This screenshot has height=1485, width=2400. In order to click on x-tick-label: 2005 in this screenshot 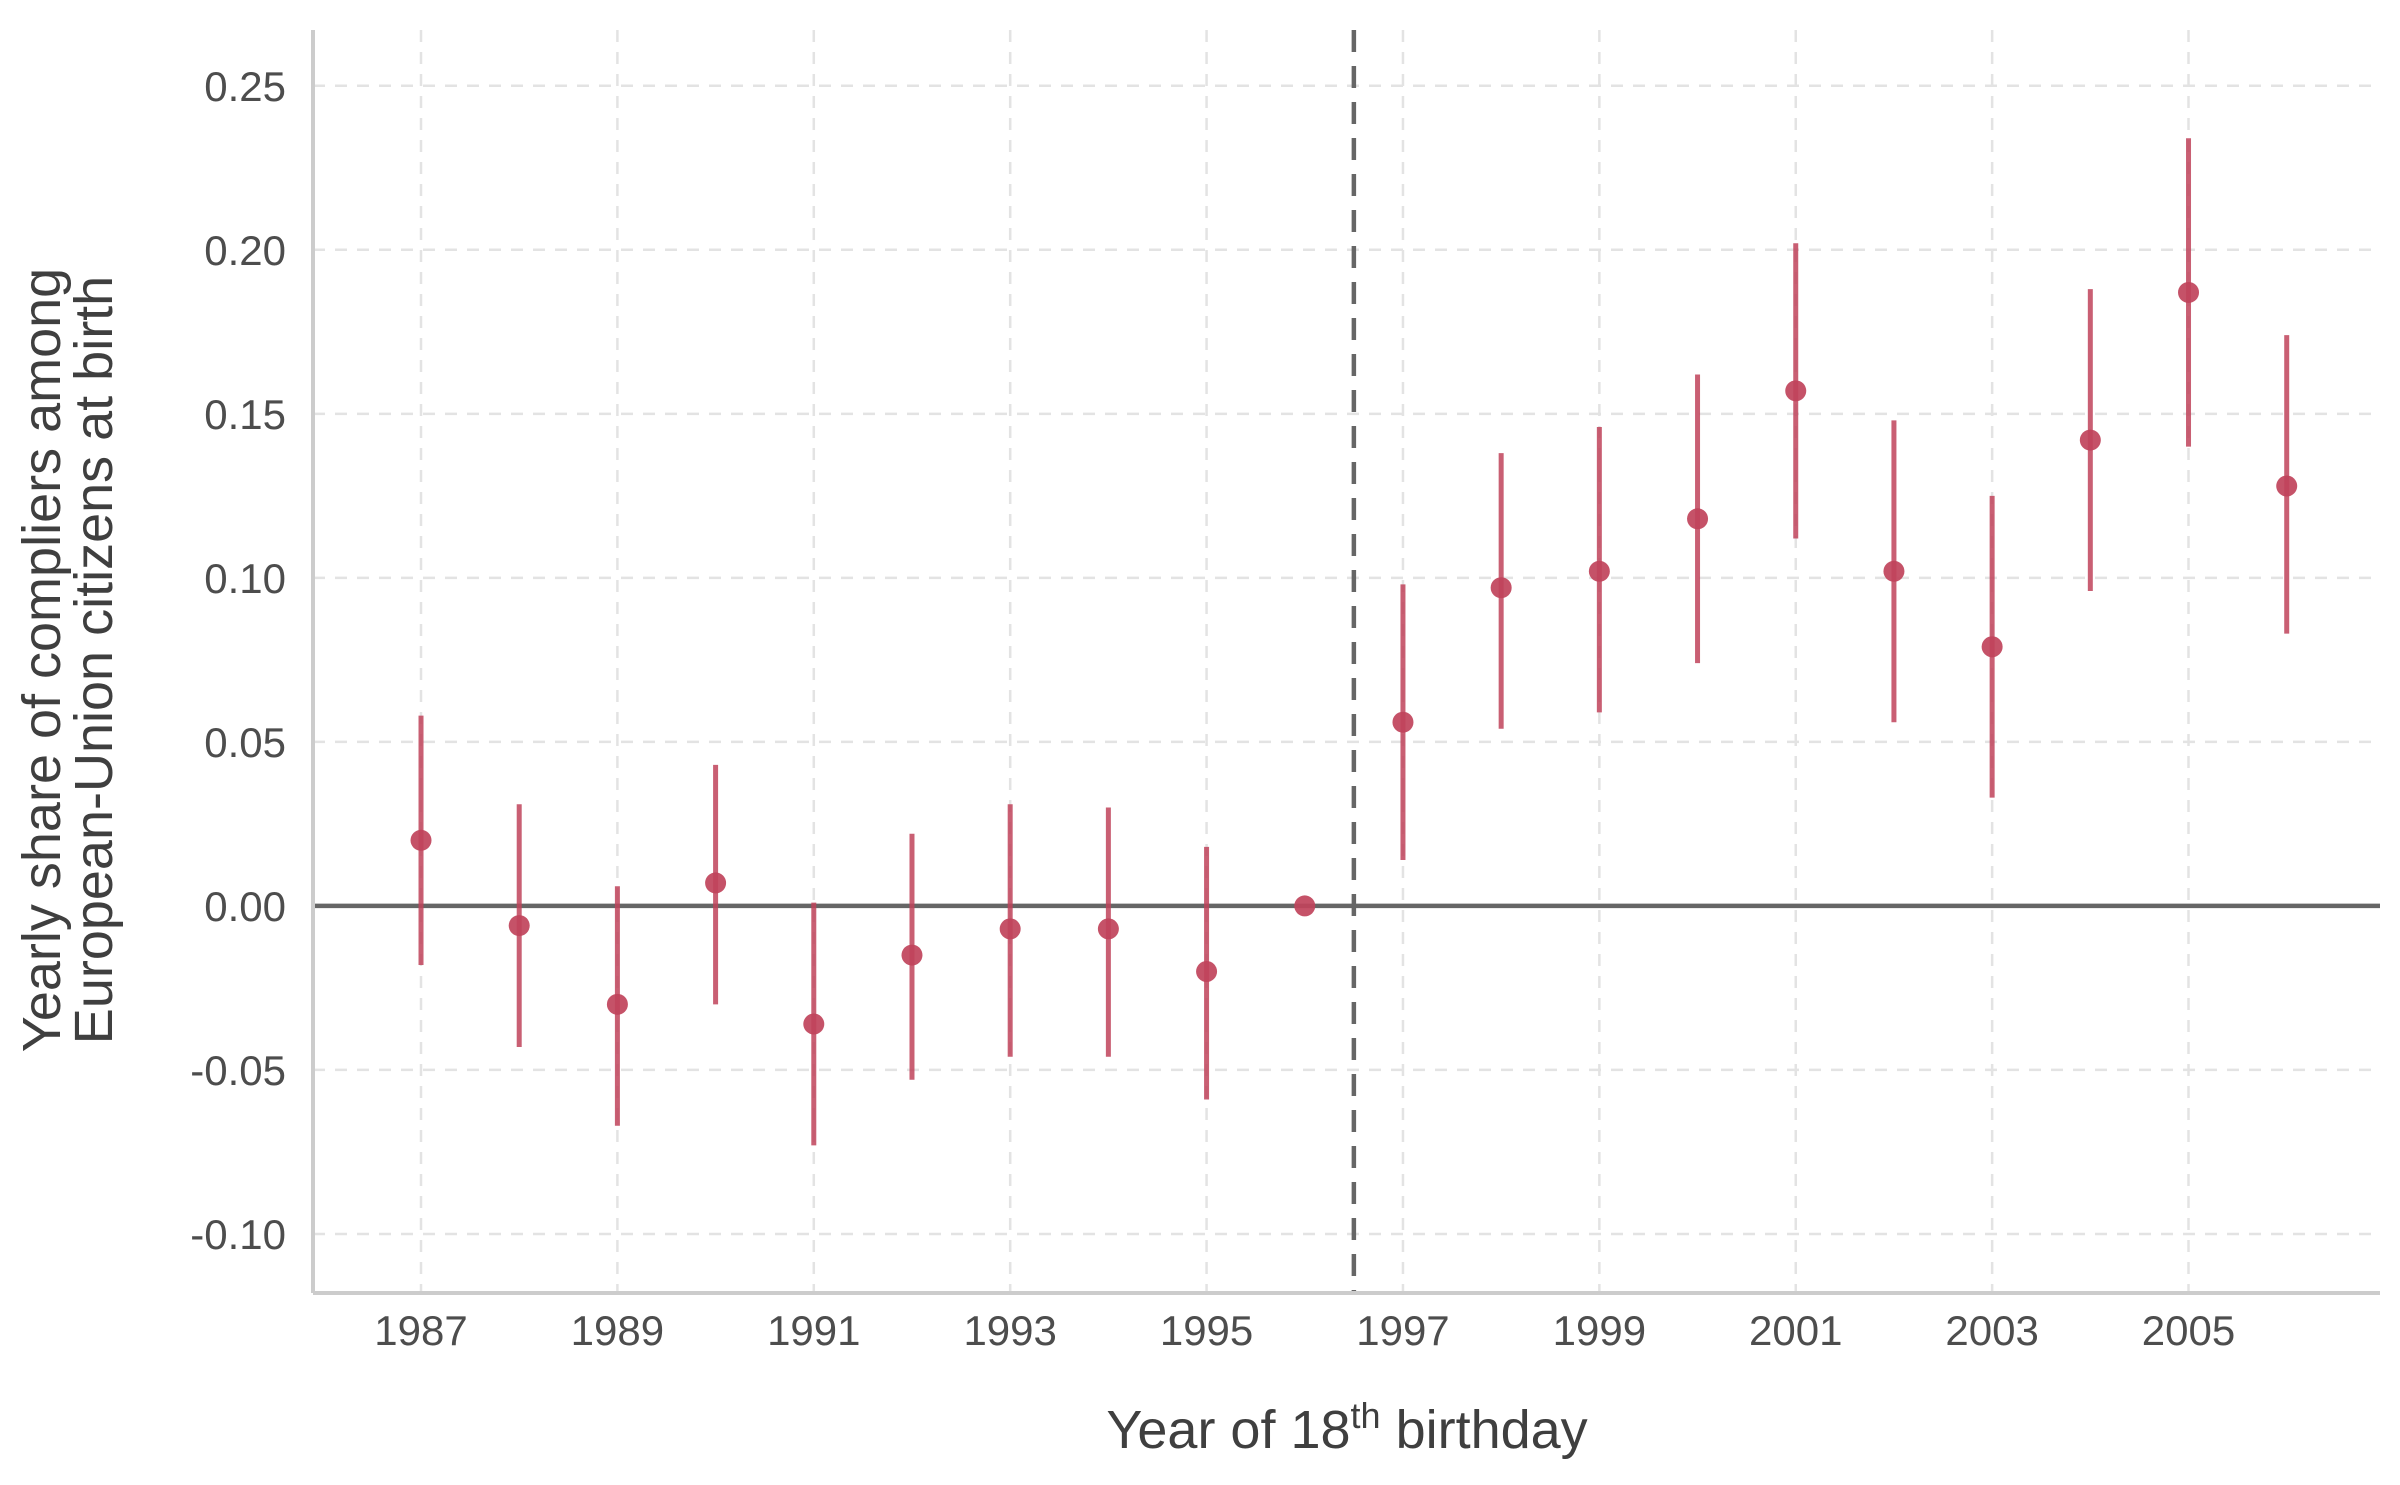, I will do `click(2188, 1330)`.